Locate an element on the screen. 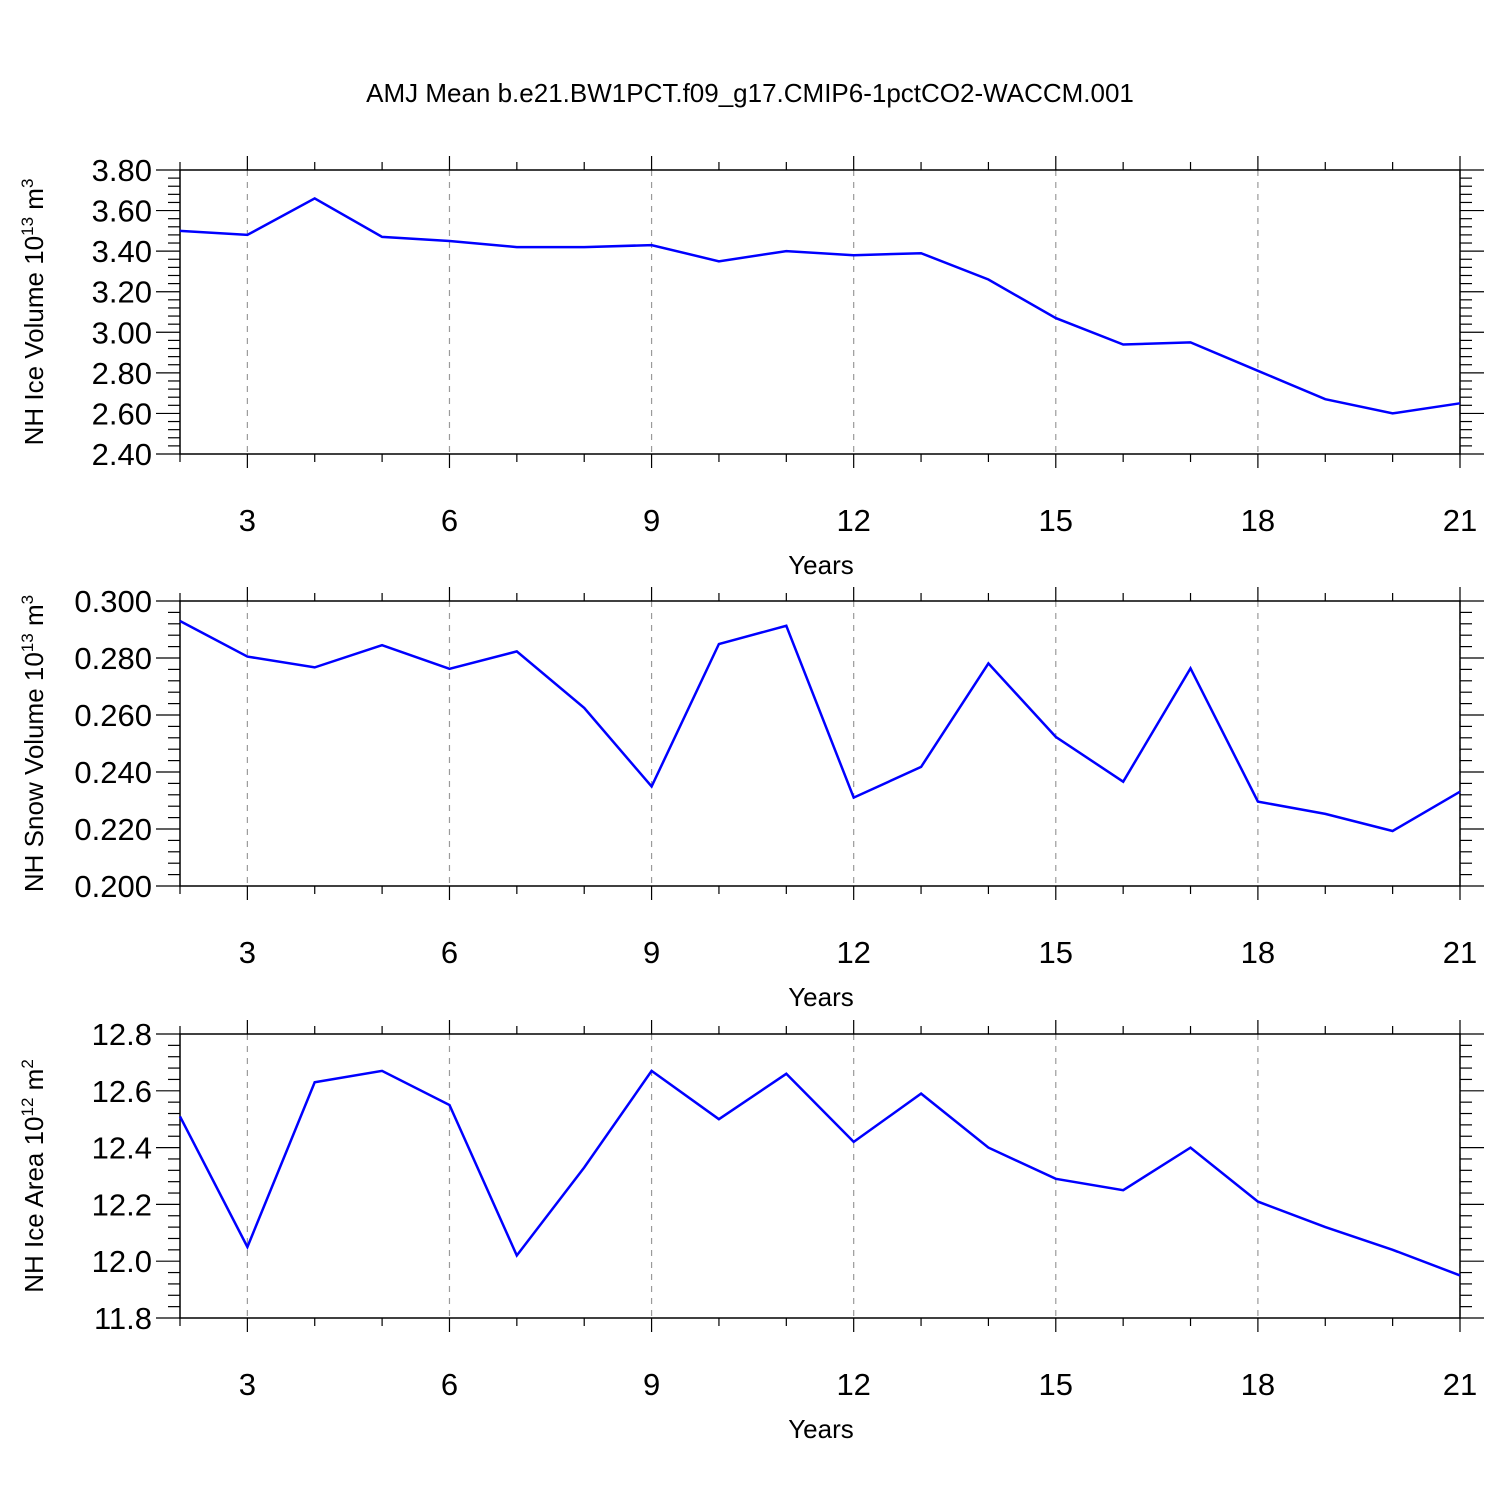 This screenshot has height=1500, width=1500. ice-area-ytick-label-4: 12.6 is located at coordinates (122, 1091).